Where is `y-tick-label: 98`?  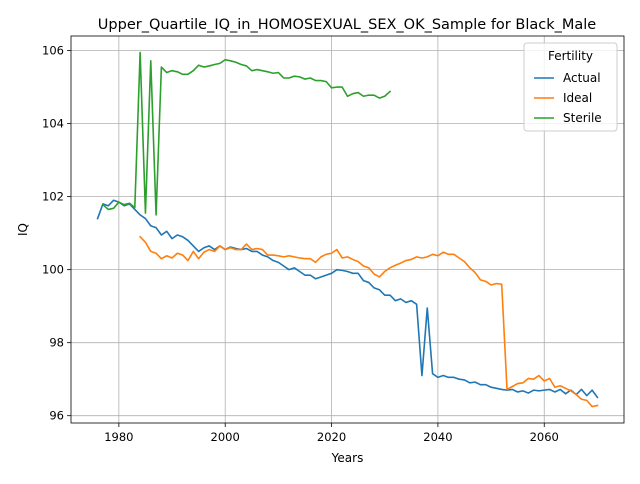
y-tick-label: 98 is located at coordinates (56, 343).